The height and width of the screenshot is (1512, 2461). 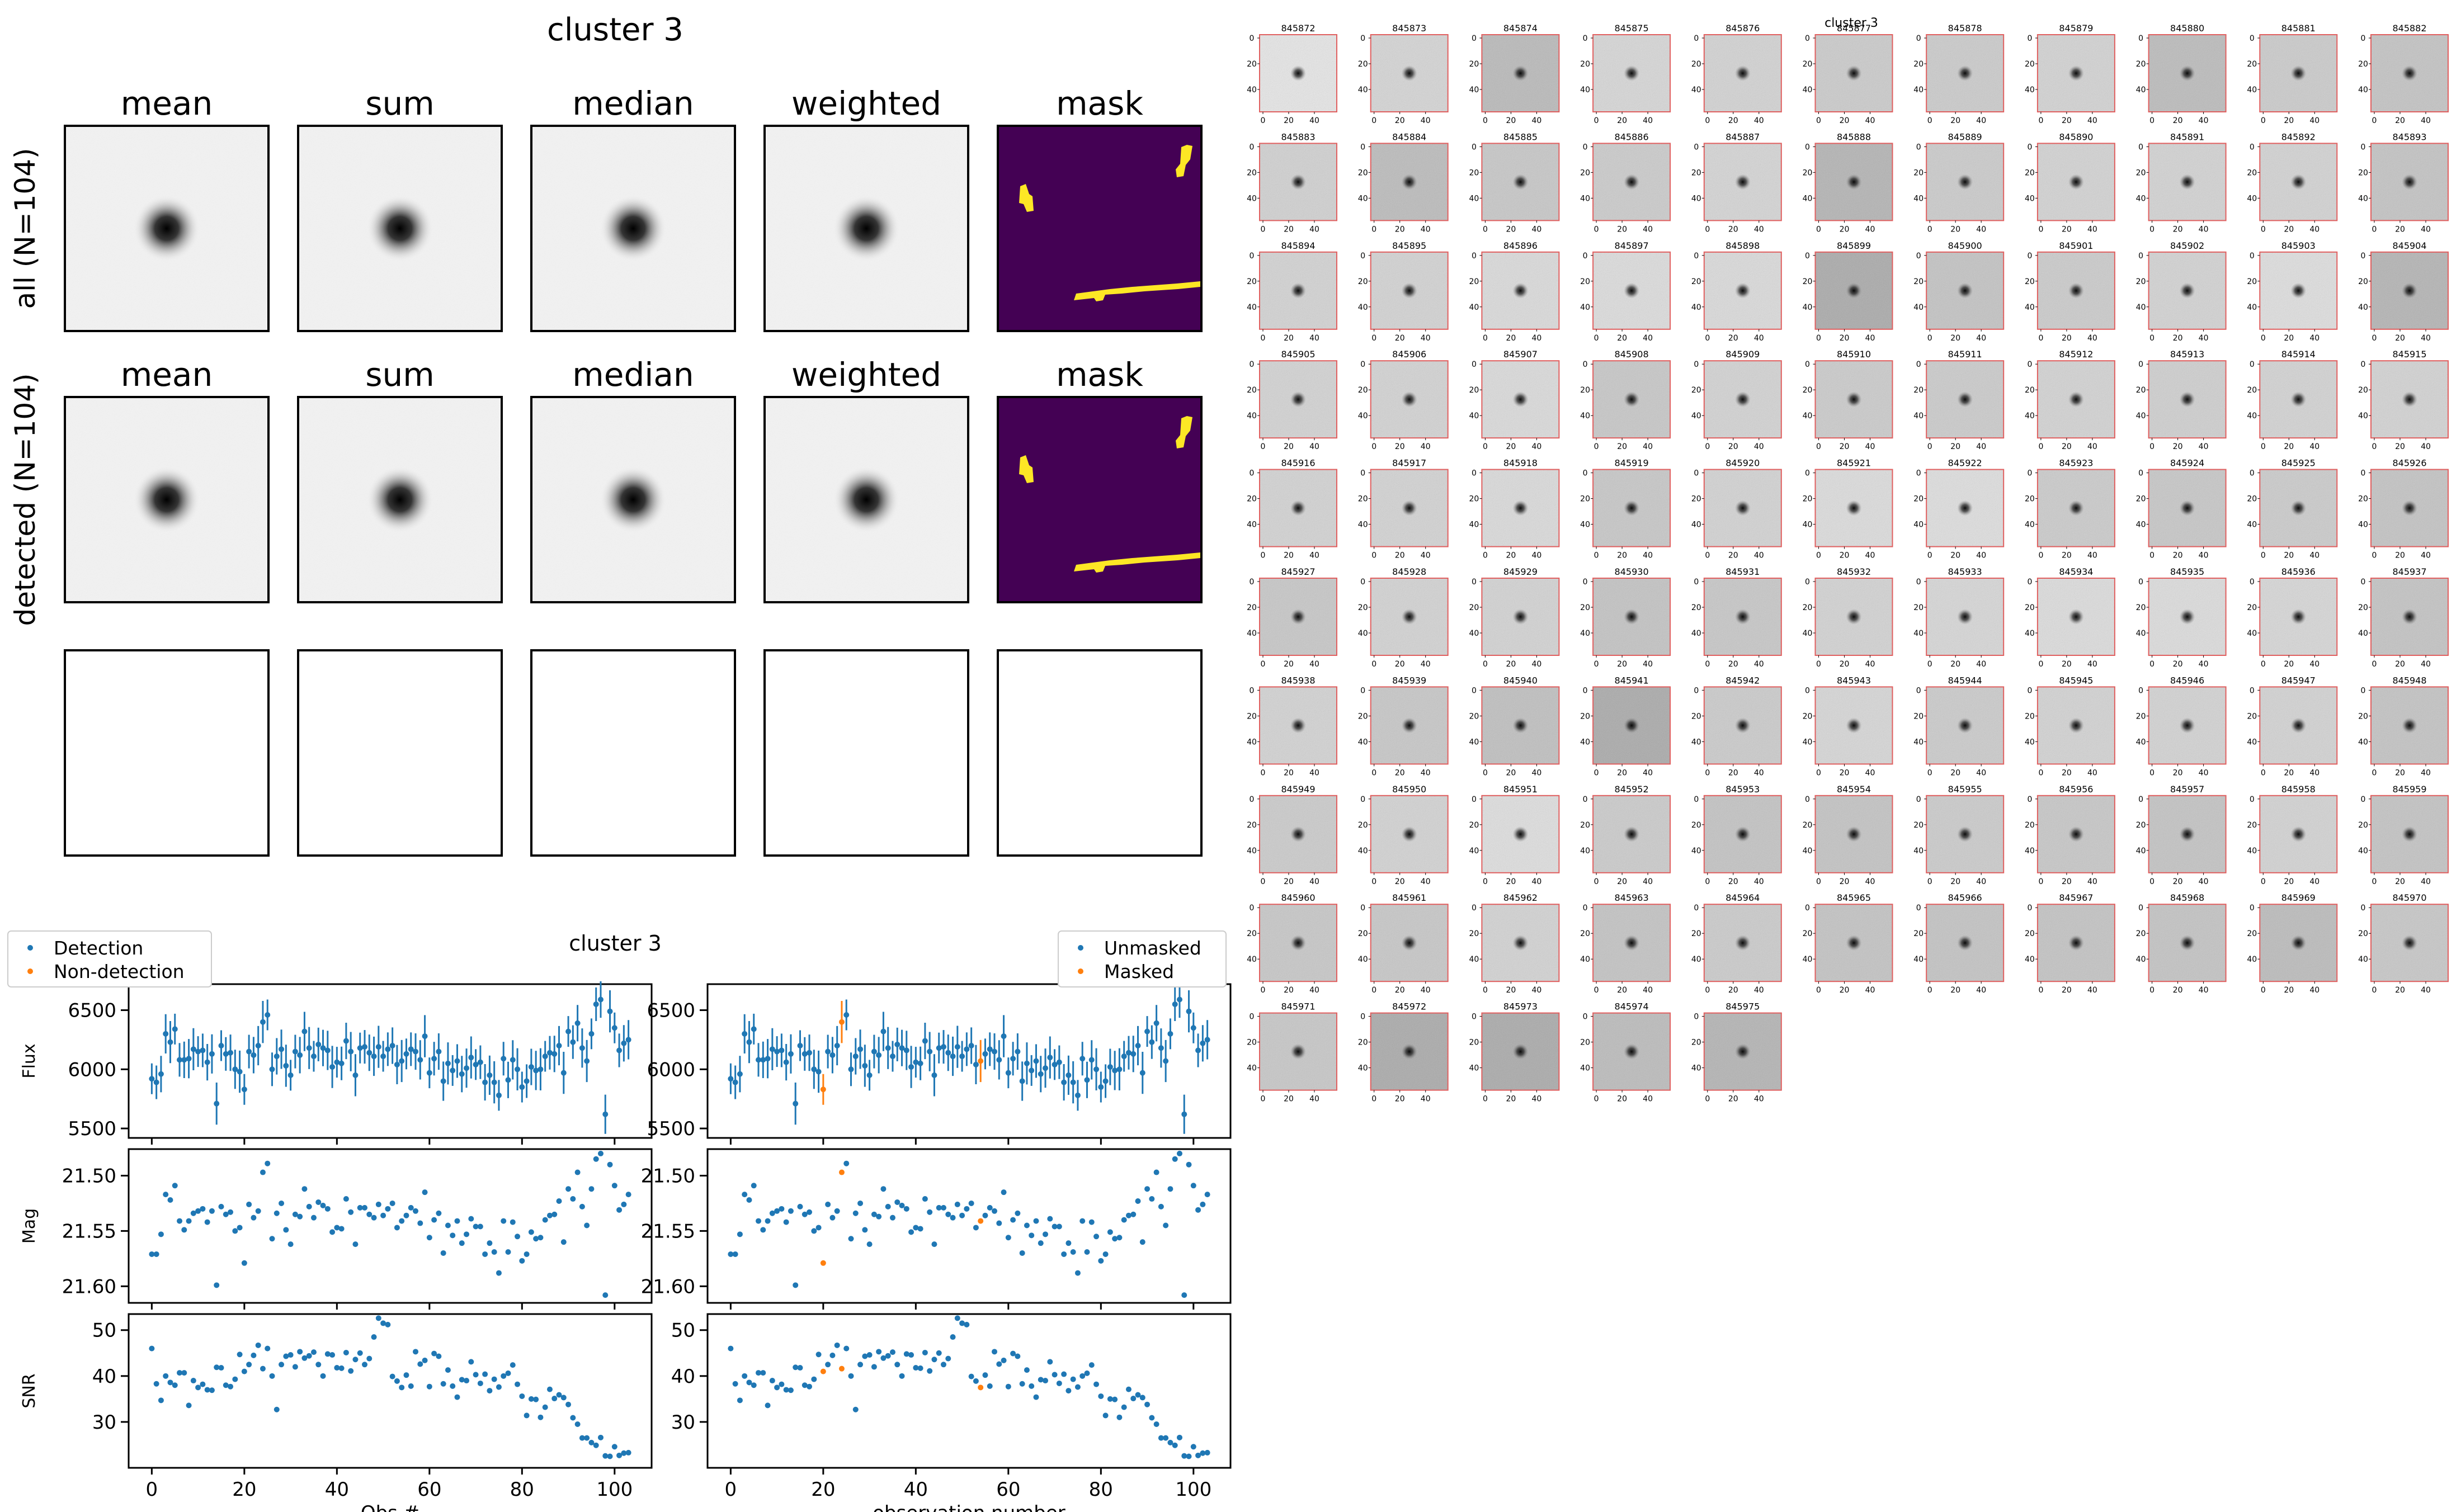 I want to click on thumbnail-label: 845877, so click(x=1854, y=28).